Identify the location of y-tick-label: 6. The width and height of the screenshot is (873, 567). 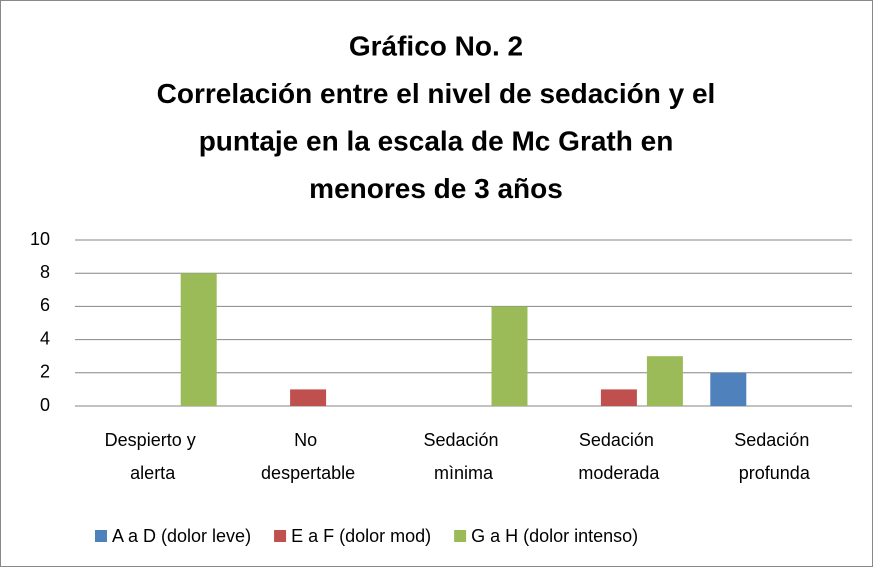
(45, 305).